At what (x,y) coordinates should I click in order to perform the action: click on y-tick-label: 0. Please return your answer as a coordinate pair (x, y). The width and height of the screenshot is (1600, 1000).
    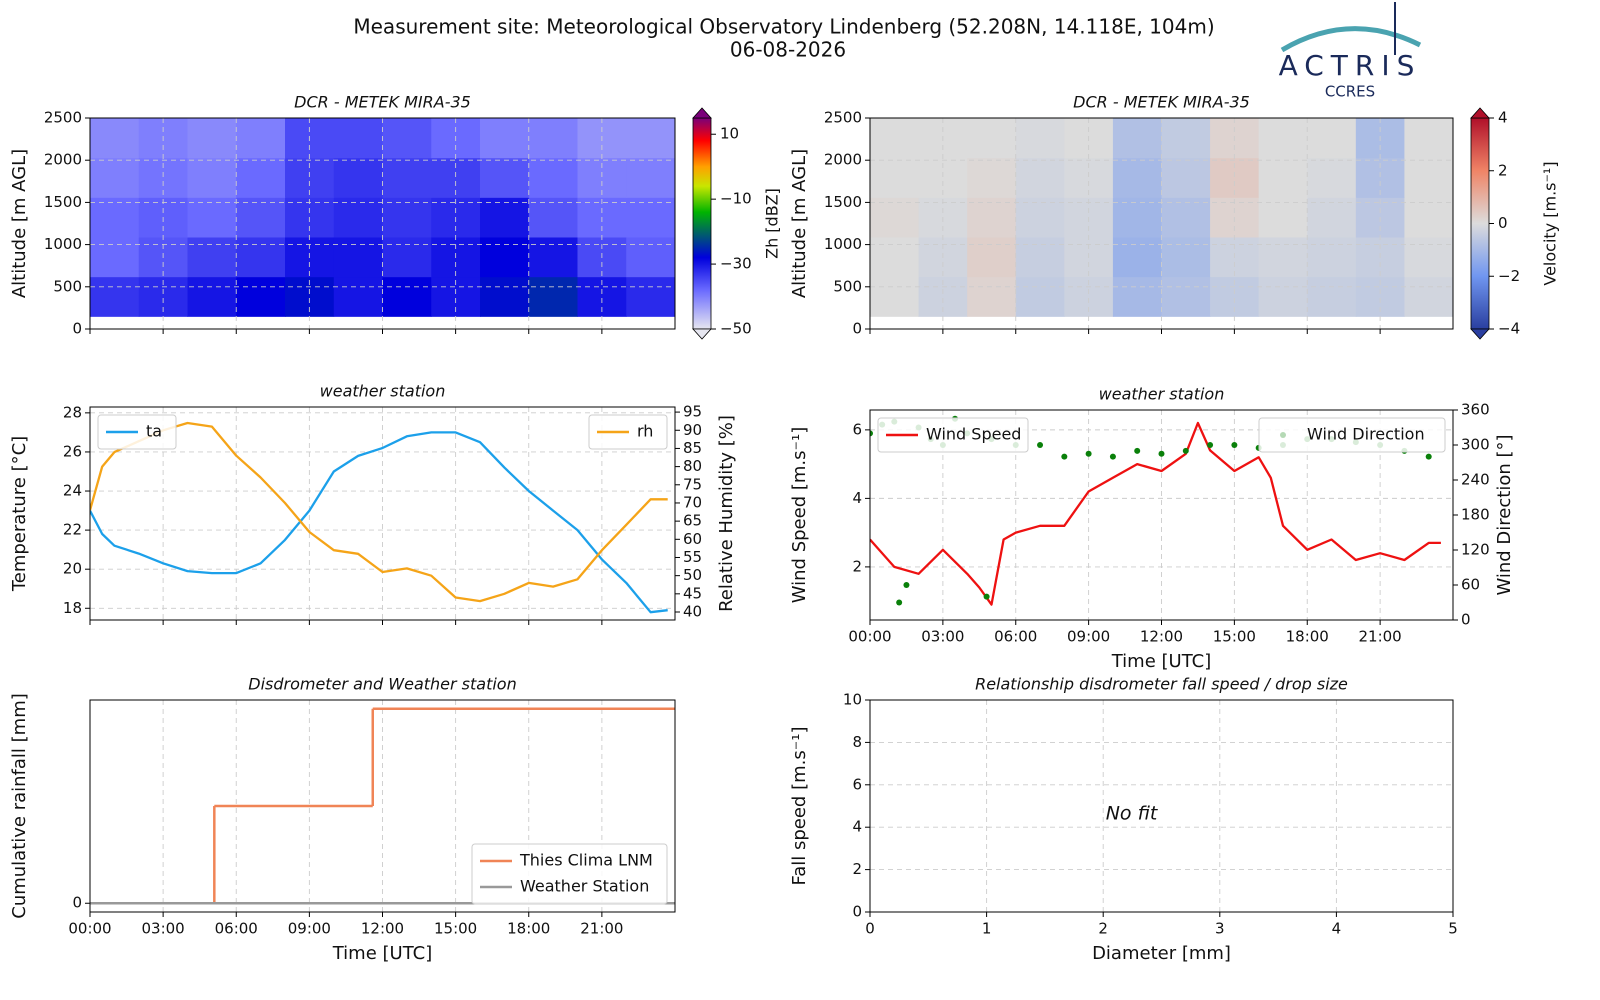
    Looking at the image, I should click on (77, 329).